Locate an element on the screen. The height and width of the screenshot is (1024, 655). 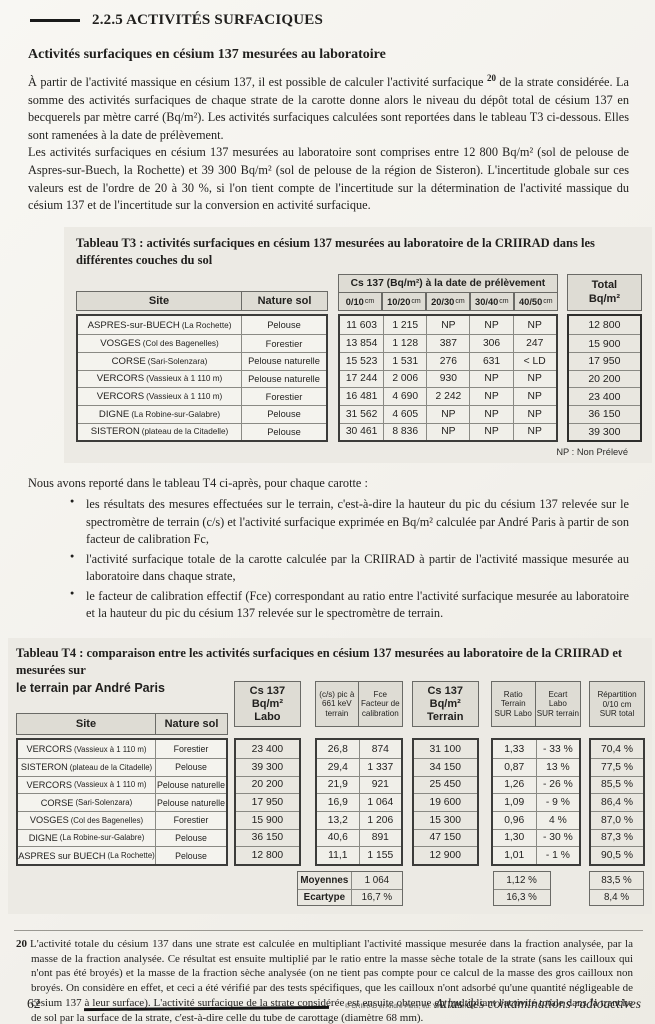
t4-terrain-cell: 25 450 is located at coordinates (445, 784).